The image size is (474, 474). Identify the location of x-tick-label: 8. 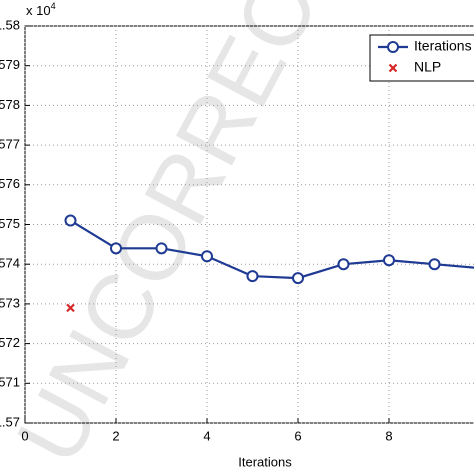
(388, 435).